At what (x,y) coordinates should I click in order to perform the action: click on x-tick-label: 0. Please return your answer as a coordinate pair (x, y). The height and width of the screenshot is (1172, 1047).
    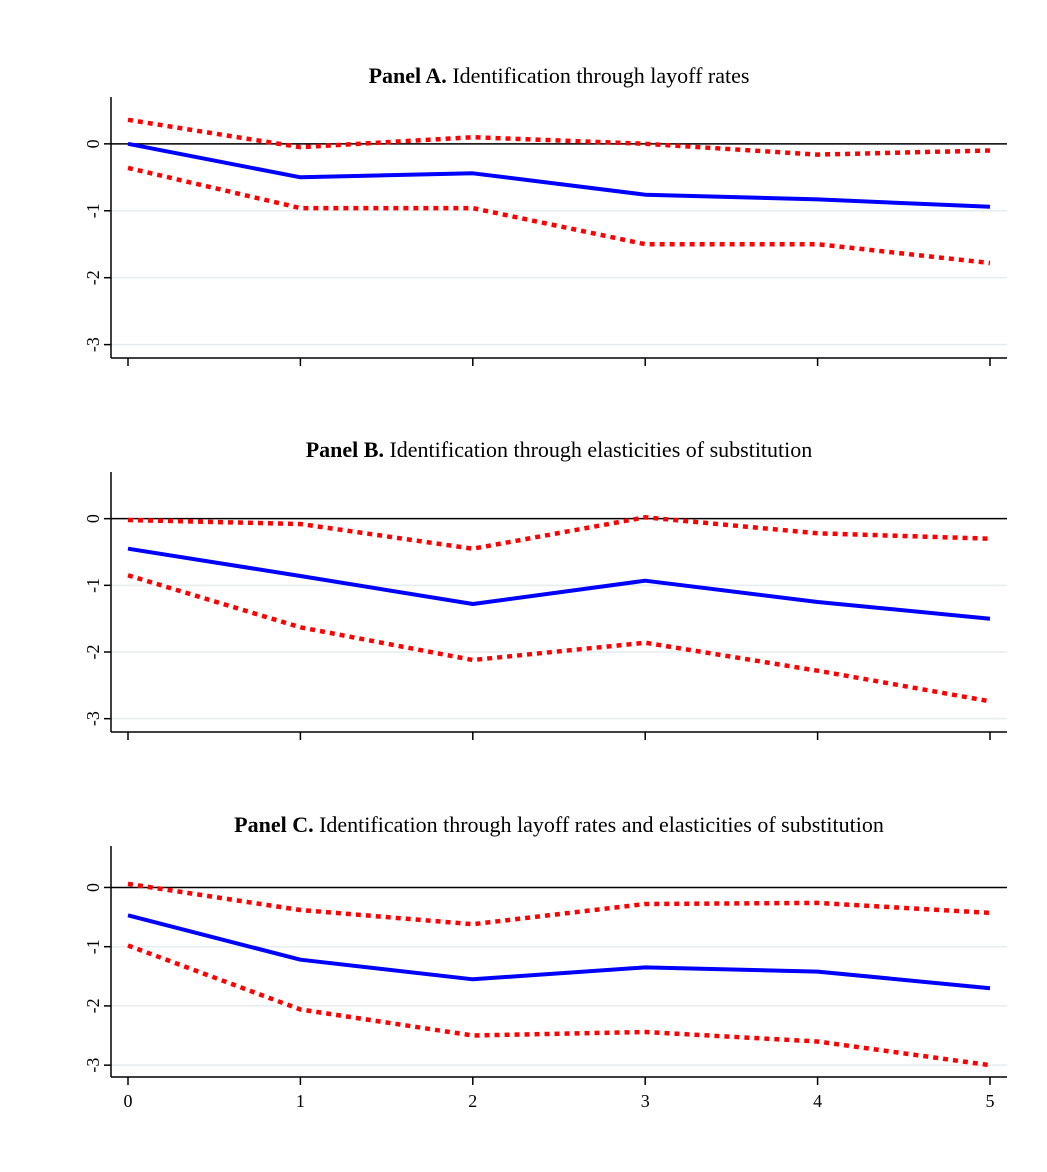
    Looking at the image, I should click on (128, 1101).